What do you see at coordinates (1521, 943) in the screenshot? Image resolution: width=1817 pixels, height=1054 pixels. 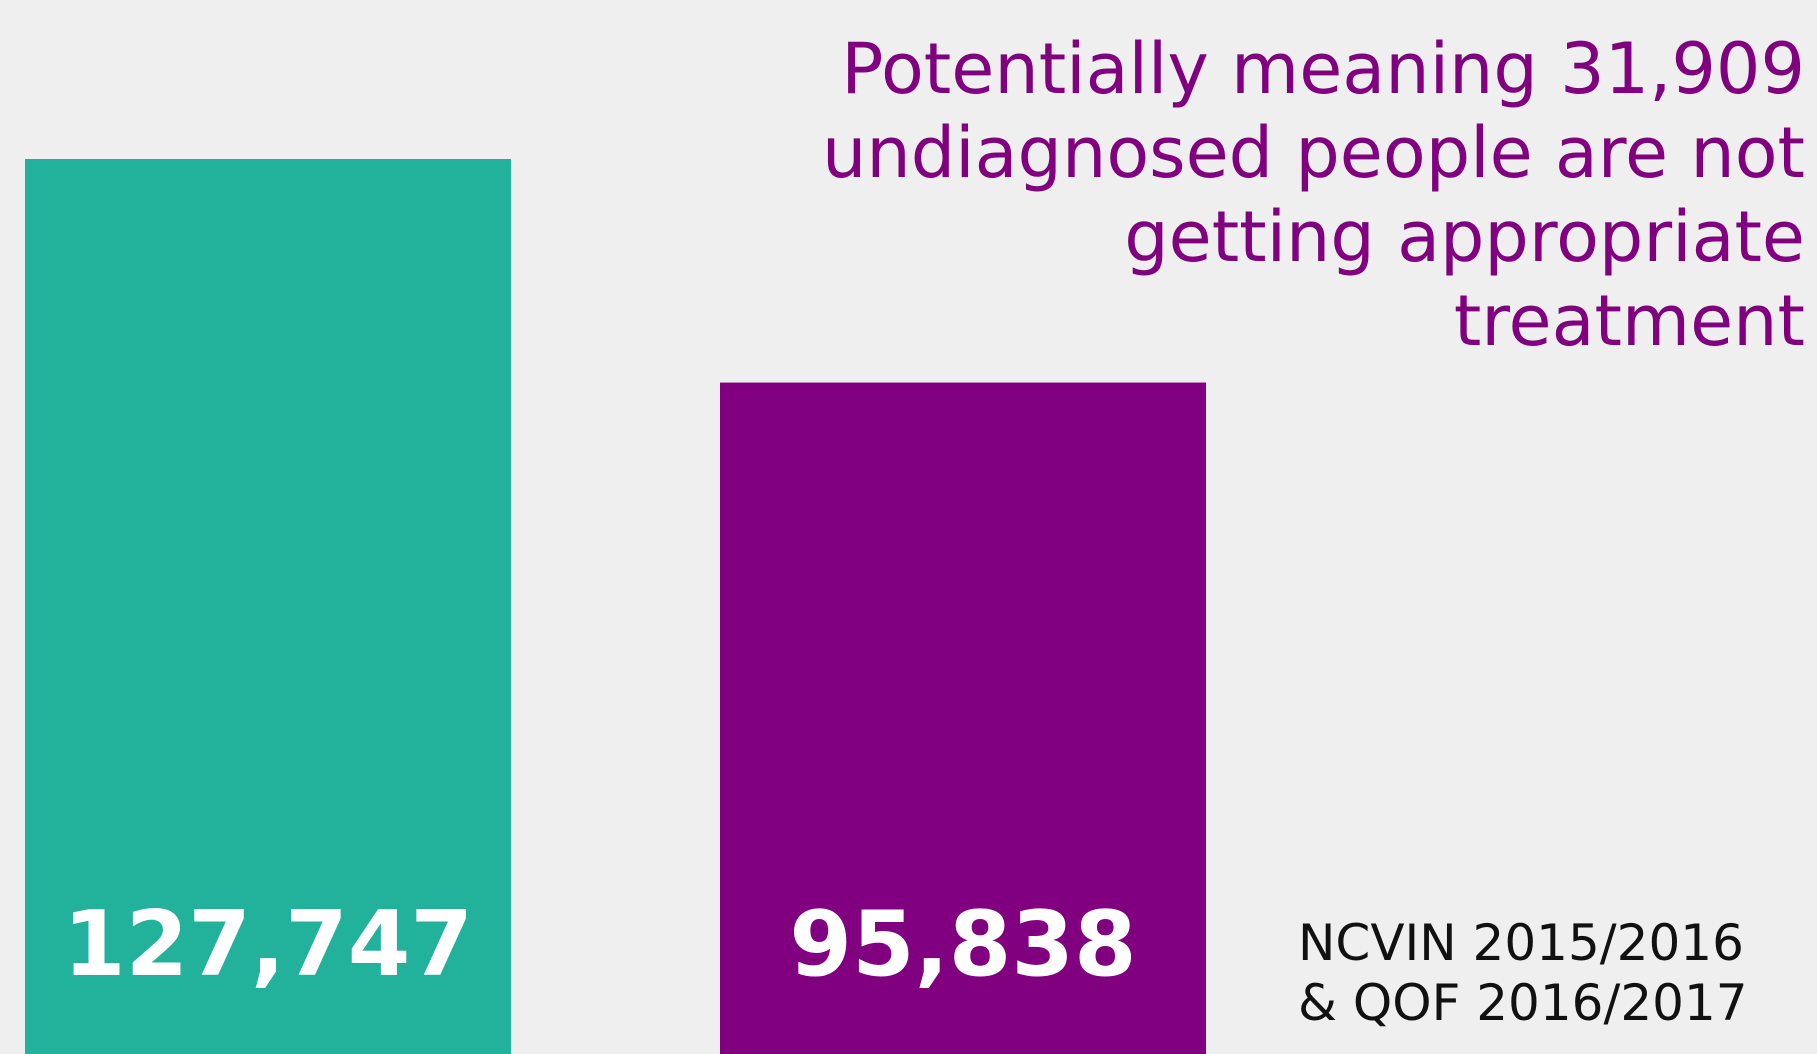 I see `source-line: NCVIN 2015/2016` at bounding box center [1521, 943].